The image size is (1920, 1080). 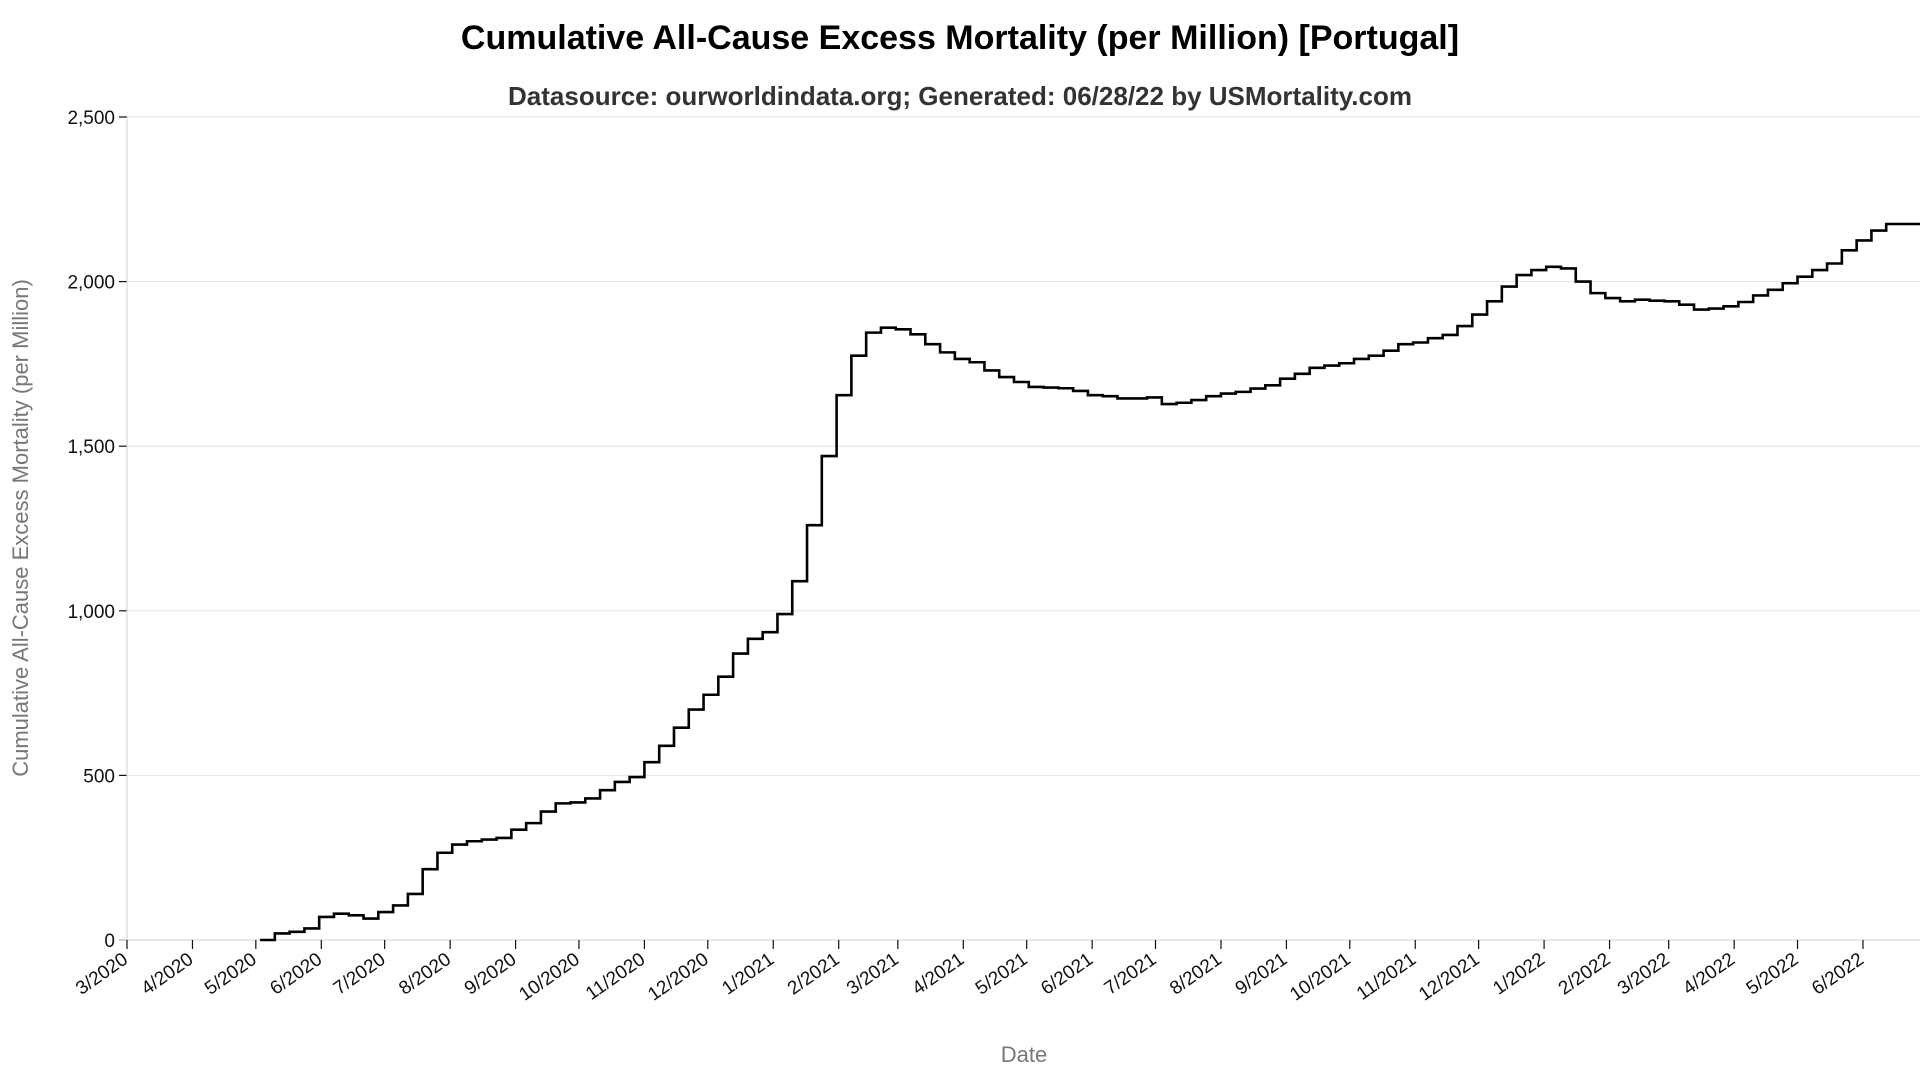 What do you see at coordinates (1386, 977) in the screenshot?
I see `x-tick-label: 11/2021` at bounding box center [1386, 977].